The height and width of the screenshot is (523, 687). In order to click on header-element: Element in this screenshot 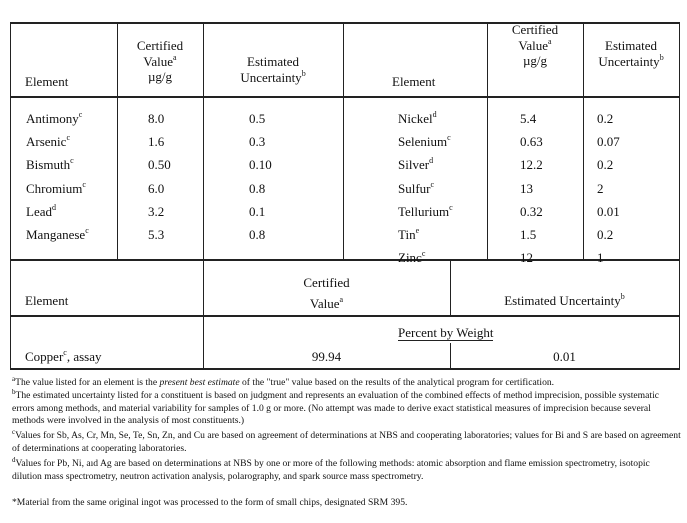, I will do `click(47, 81)`.